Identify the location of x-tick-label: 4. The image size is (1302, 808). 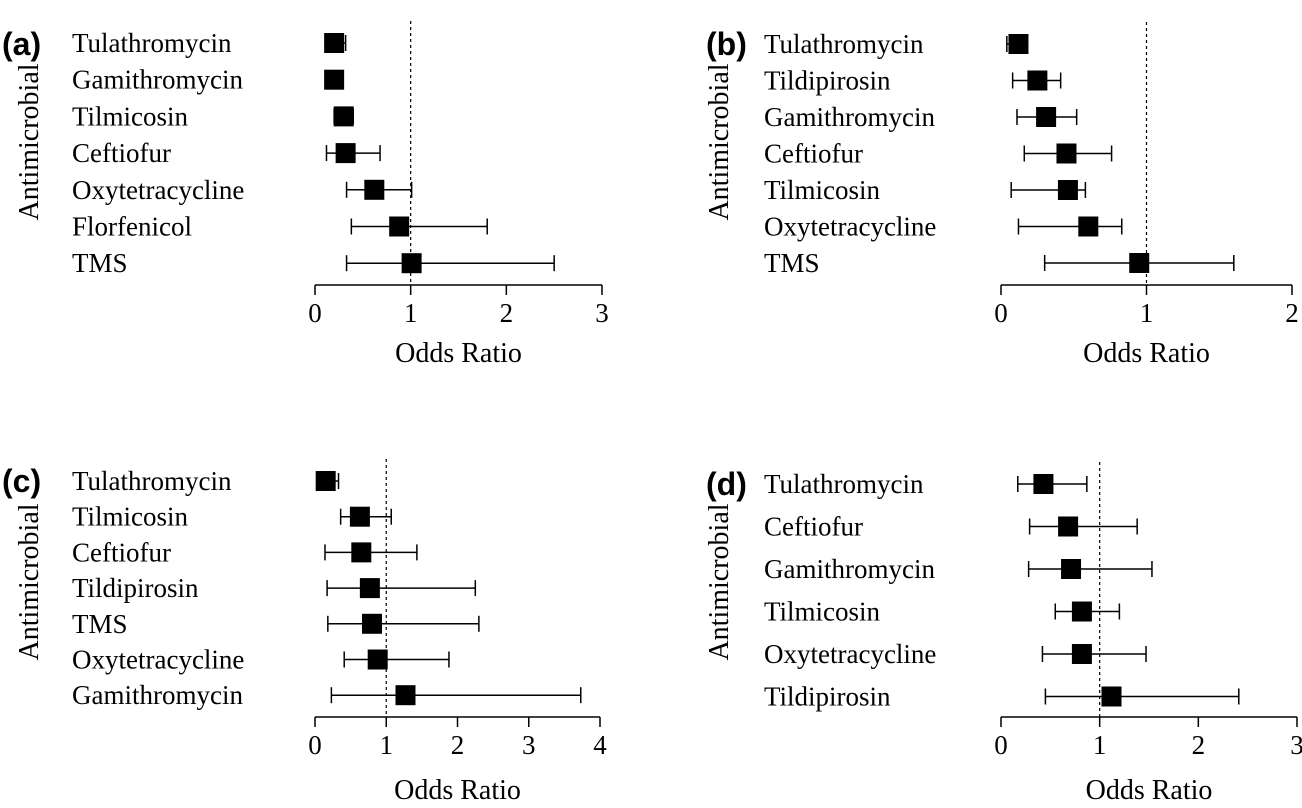
(600, 745).